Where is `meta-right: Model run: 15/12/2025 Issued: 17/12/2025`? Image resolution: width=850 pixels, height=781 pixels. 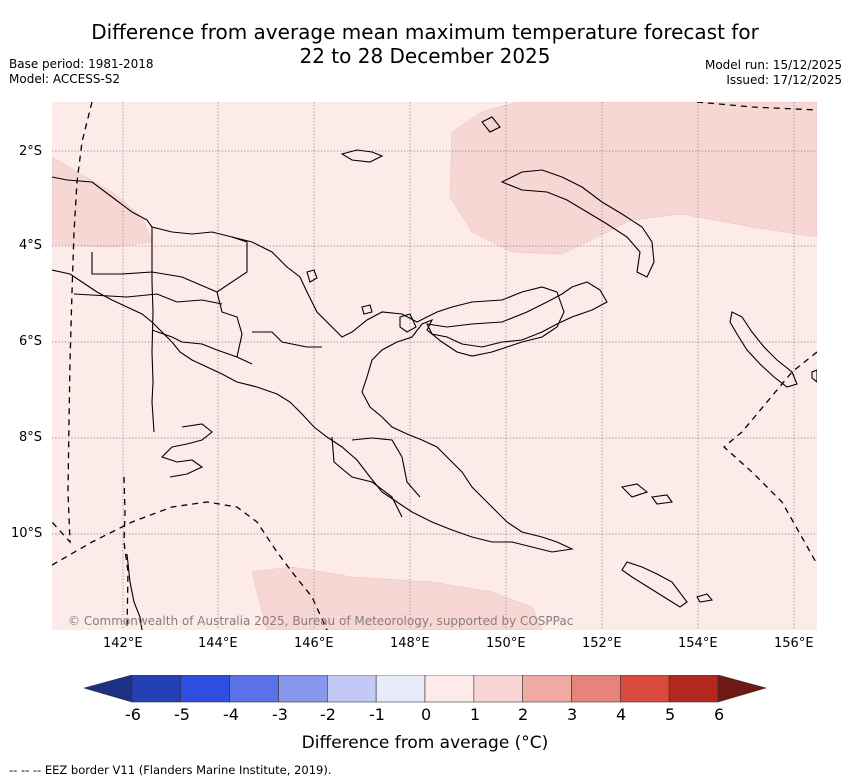 meta-right: Model run: 15/12/2025 Issued: 17/12/2025 is located at coordinates (773, 73).